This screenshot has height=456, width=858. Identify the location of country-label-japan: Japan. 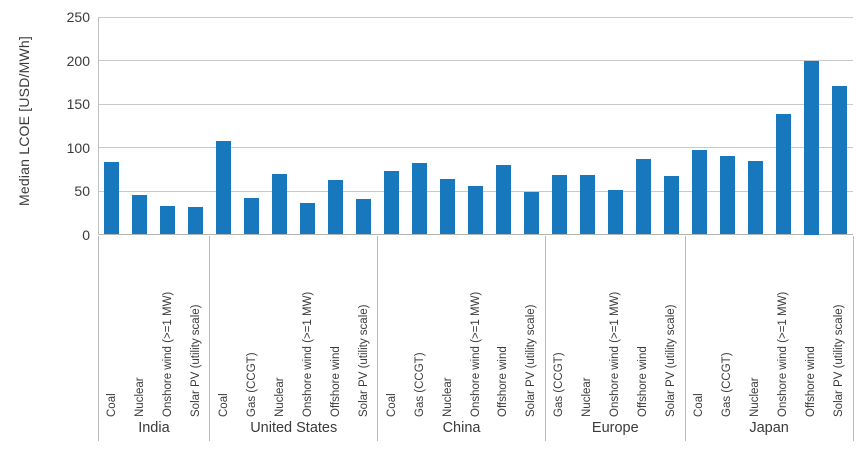
(769, 428).